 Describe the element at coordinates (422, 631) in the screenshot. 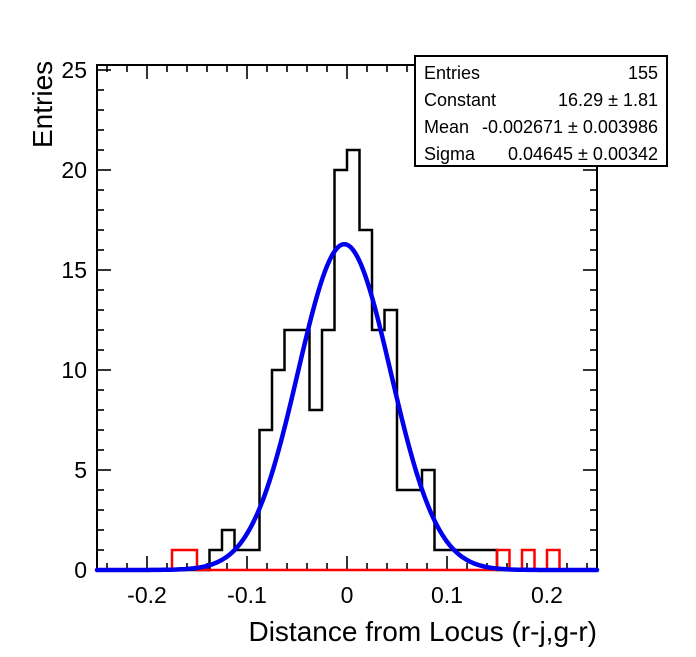

I see `x-axis-title: Distance from Locus (r-j,g-r)` at that location.